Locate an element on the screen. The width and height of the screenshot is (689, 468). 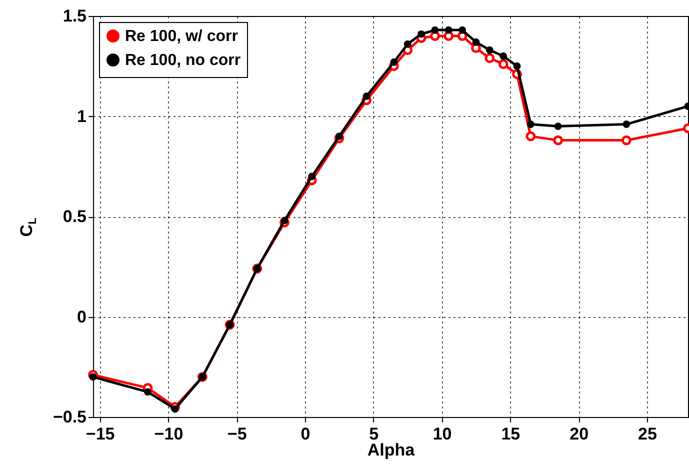
y-tick-label: 1 is located at coordinates (81, 116).